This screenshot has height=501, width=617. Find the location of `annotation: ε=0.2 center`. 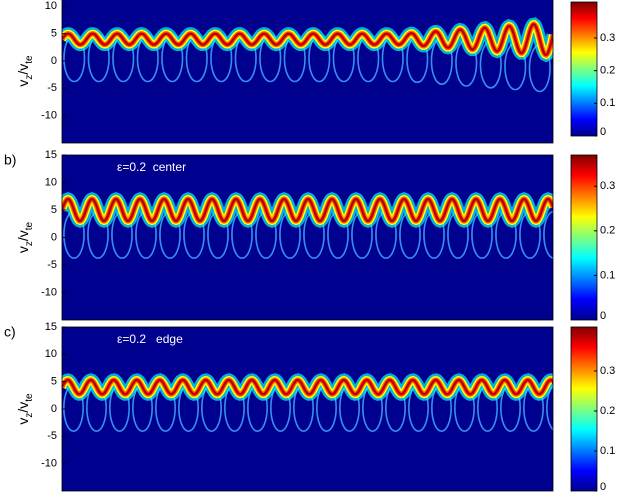

annotation: ε=0.2 center is located at coordinates (151, 167).